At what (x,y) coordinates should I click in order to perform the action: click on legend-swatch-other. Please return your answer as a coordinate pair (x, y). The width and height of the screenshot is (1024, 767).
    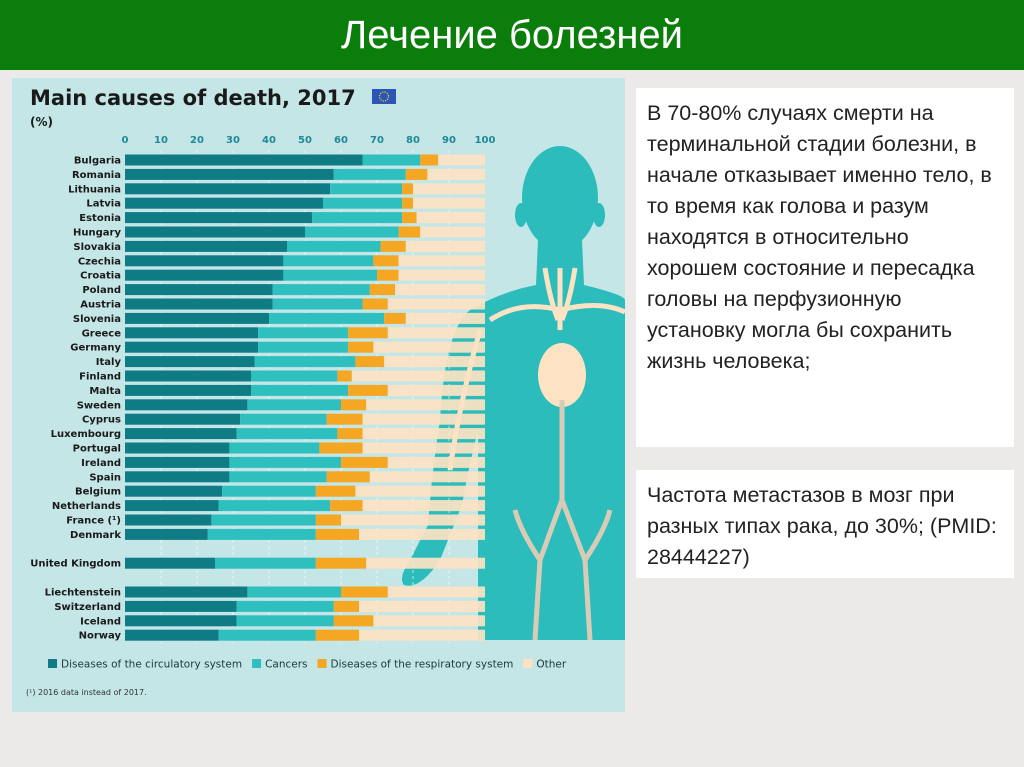
    Looking at the image, I should click on (528, 663).